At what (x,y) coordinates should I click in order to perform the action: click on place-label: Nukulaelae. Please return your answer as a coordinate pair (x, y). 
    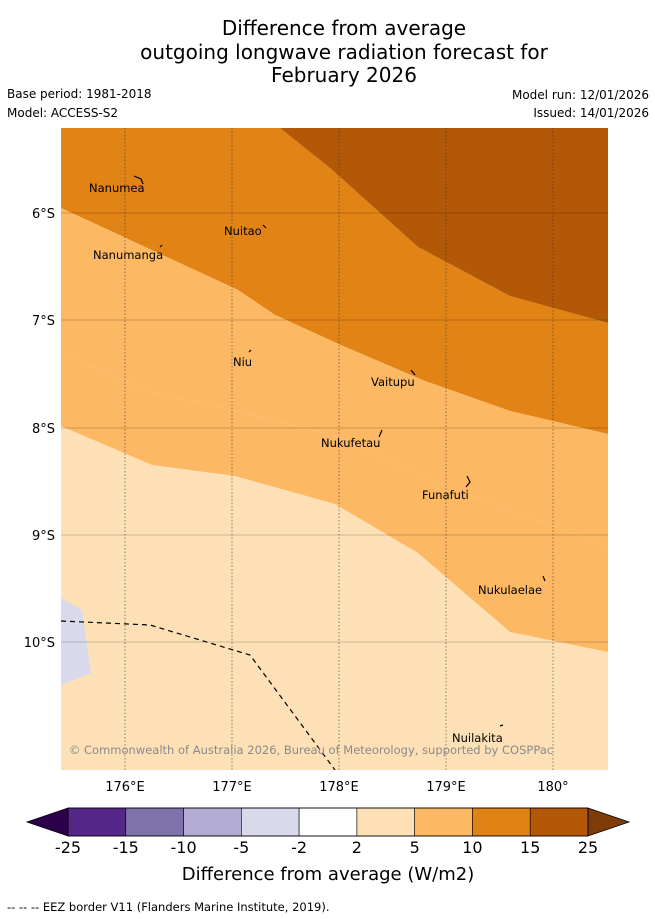
    Looking at the image, I should click on (510, 590).